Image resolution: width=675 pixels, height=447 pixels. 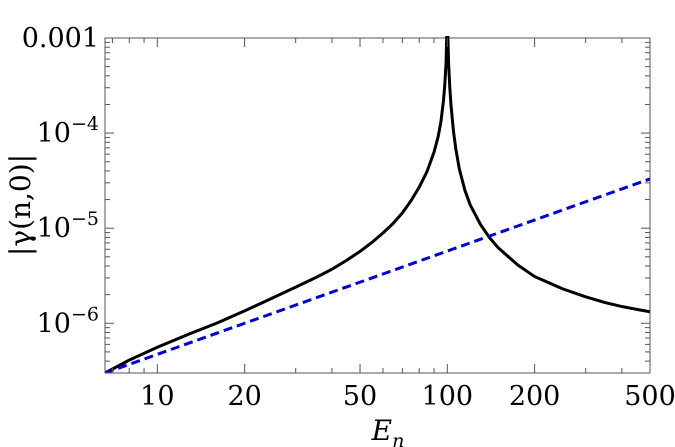 What do you see at coordinates (388, 430) in the screenshot?
I see `x-axis-label: En` at bounding box center [388, 430].